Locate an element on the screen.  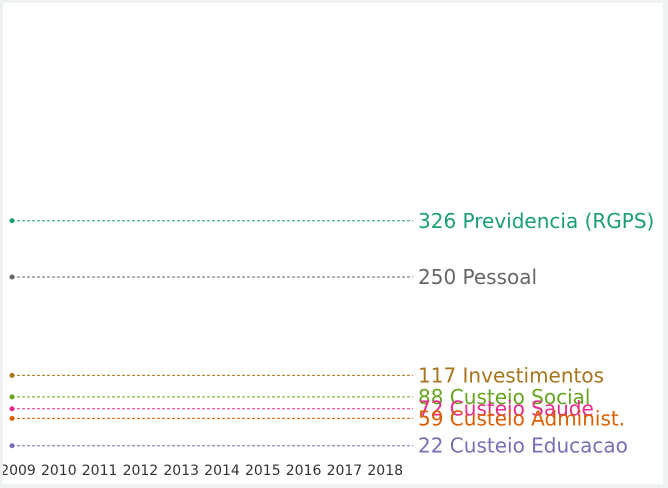
x-tick-label: 2013 is located at coordinates (181, 471).